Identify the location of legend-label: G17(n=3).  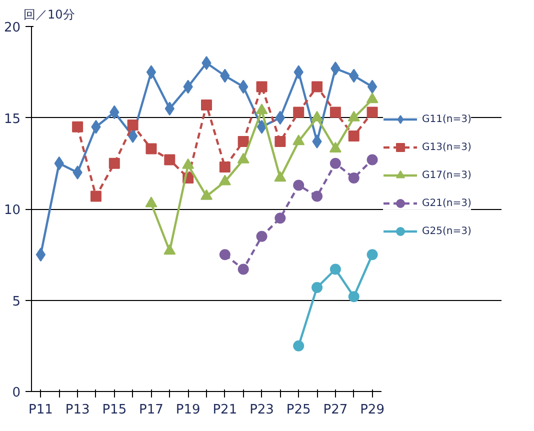
(447, 175).